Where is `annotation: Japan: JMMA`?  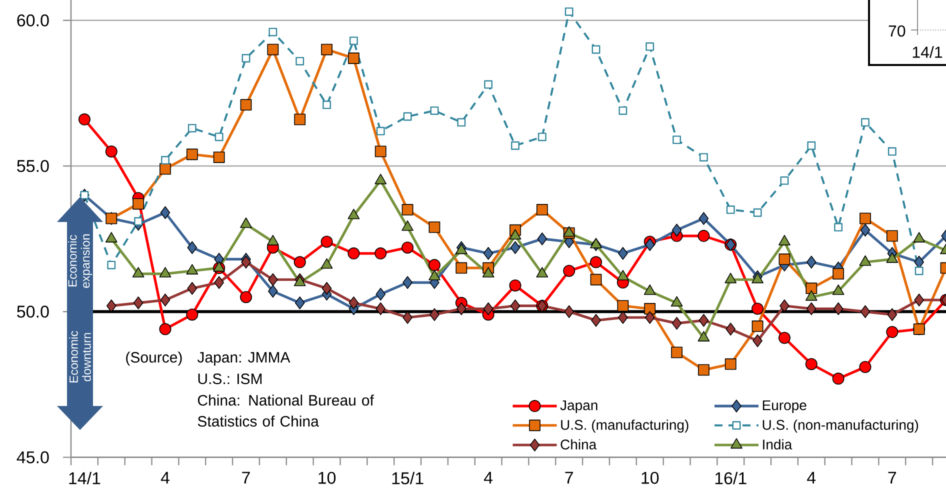 annotation: Japan: JMMA is located at coordinates (243, 359).